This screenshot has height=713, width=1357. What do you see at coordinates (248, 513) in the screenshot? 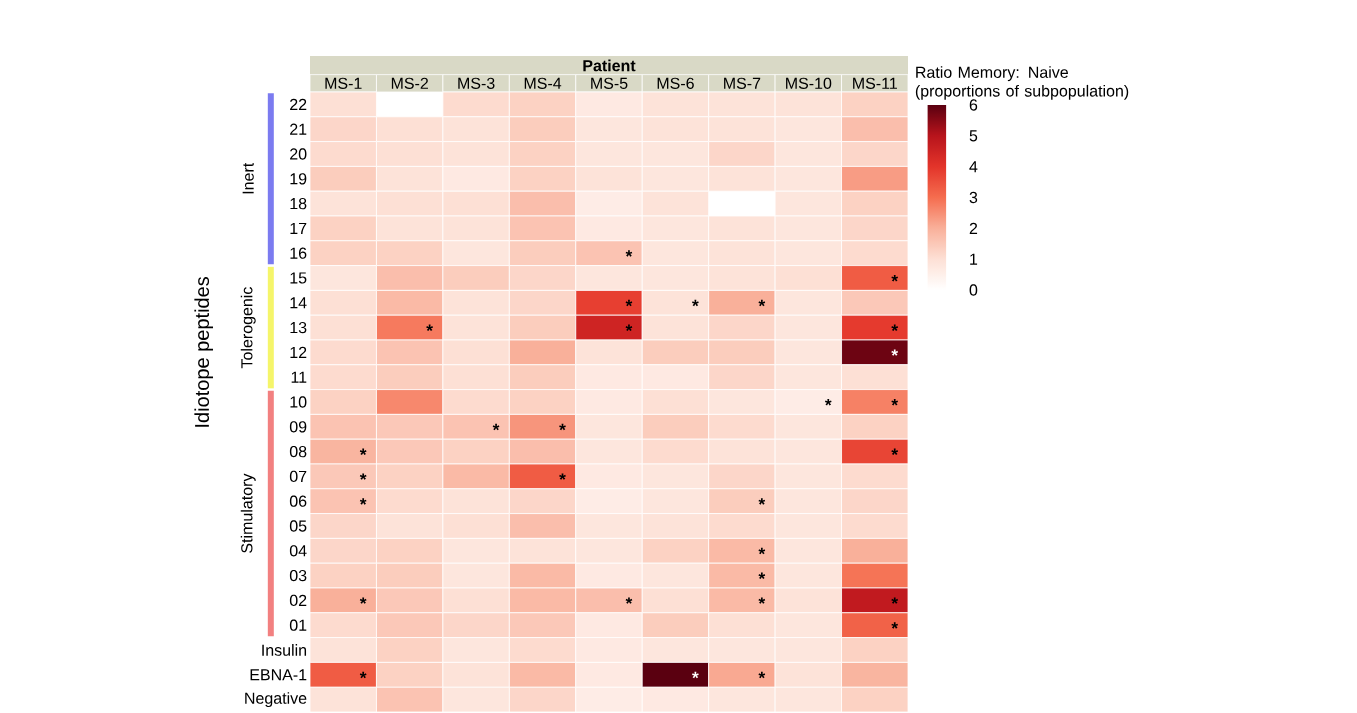
I see `text: Stimulatory` at bounding box center [248, 513].